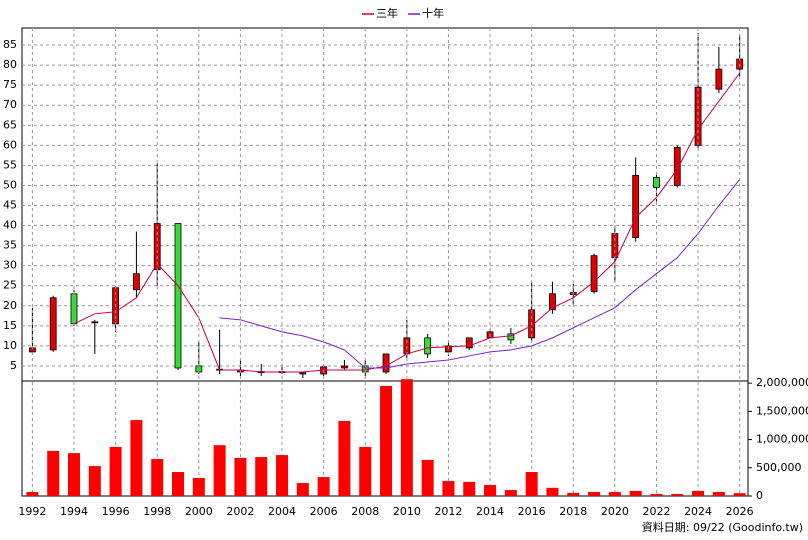  What do you see at coordinates (10, 44) in the screenshot?
I see `y-tick-label: 85` at bounding box center [10, 44].